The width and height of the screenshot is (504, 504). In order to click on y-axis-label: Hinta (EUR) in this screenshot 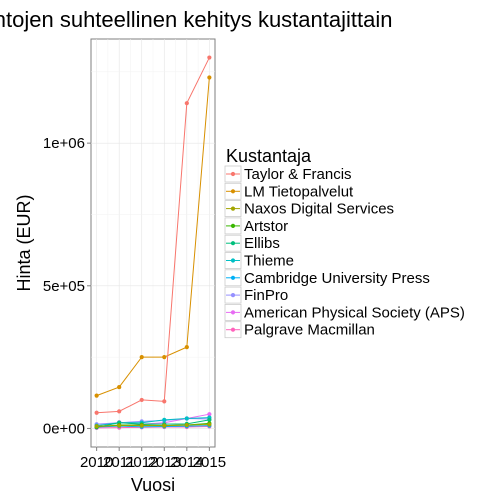, I will do `click(24, 242)`.